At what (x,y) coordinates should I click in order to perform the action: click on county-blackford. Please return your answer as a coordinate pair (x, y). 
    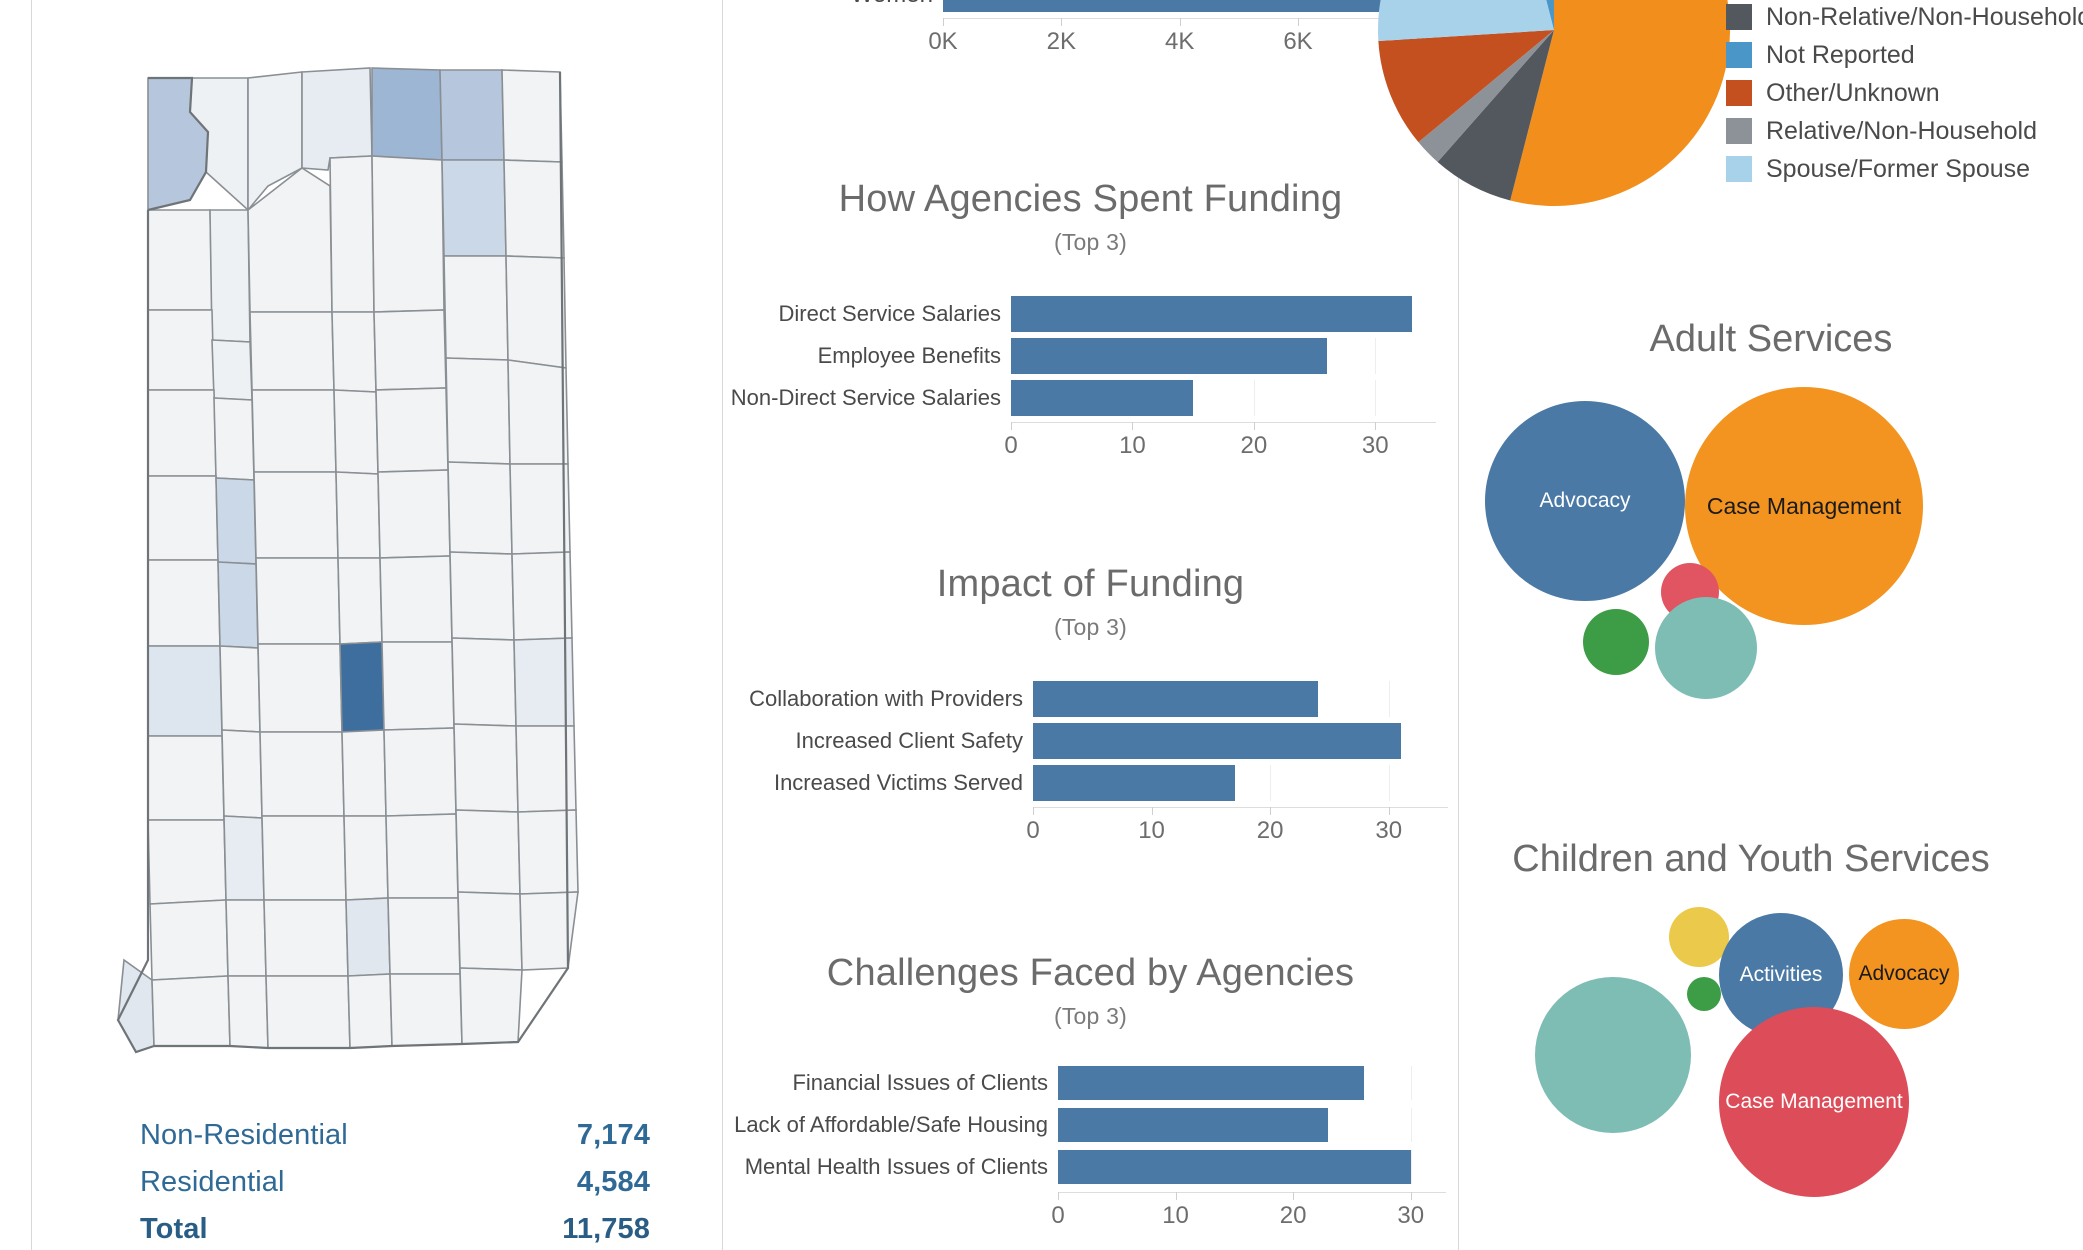
    Looking at the image, I should click on (480, 508).